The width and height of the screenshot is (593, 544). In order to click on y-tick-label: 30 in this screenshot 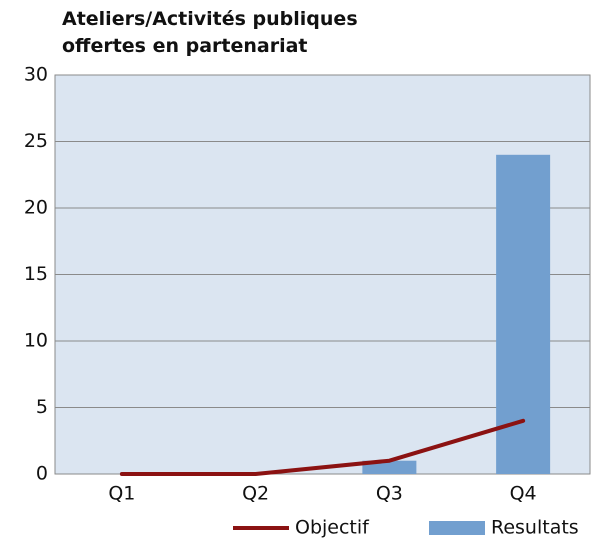, I will do `click(36, 75)`.